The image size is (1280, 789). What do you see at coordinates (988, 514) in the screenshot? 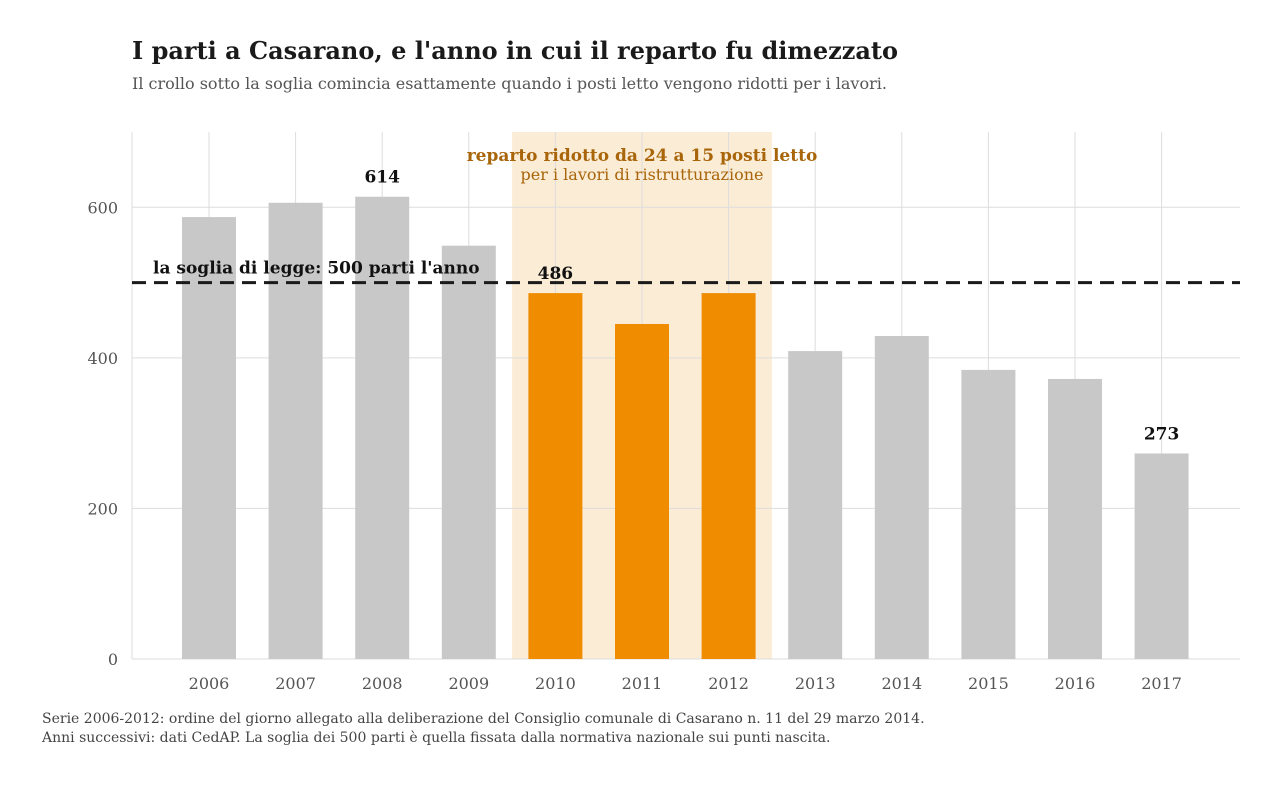
I see `bar-2015` at bounding box center [988, 514].